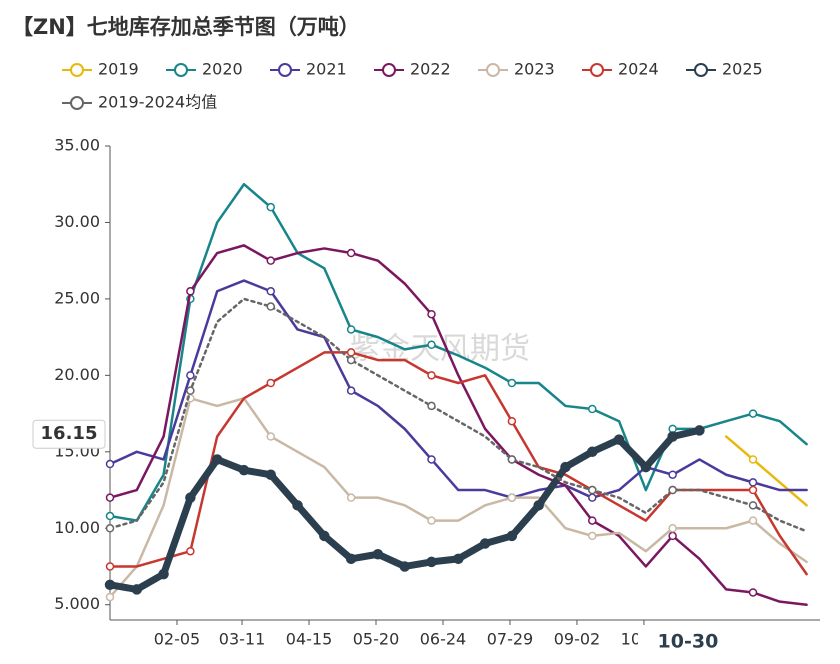 This screenshot has height=664, width=840. What do you see at coordinates (638, 69) in the screenshot?
I see `legend-label: 2024` at bounding box center [638, 69].